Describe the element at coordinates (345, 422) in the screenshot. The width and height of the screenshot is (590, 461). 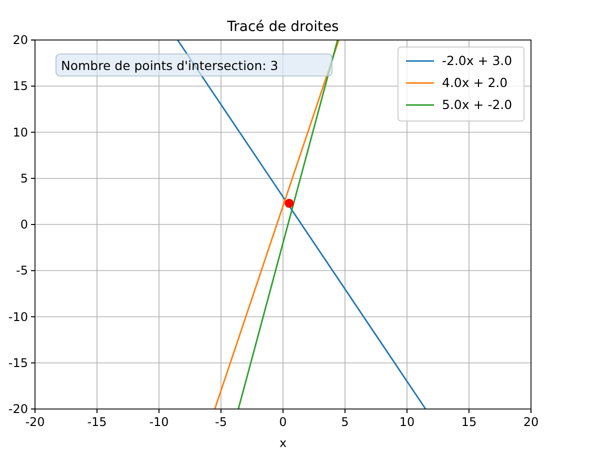
I see `x-tick-label: 5` at that location.